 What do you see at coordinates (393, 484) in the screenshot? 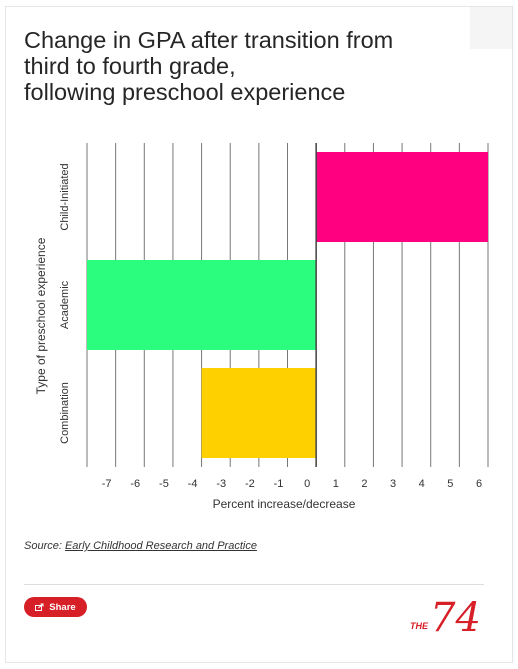
I see `x-tick-label: 3` at bounding box center [393, 484].